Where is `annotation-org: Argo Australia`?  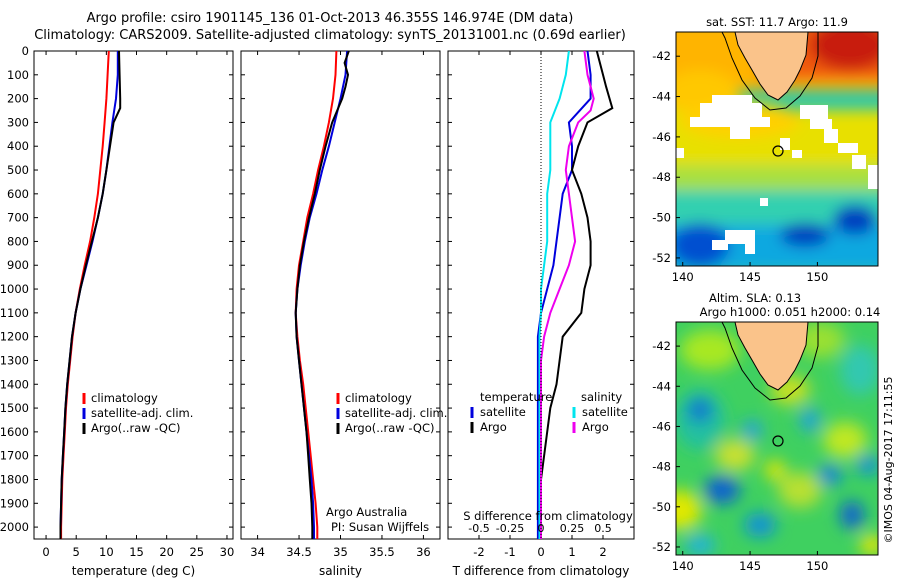 annotation-org: Argo Australia is located at coordinates (366, 512).